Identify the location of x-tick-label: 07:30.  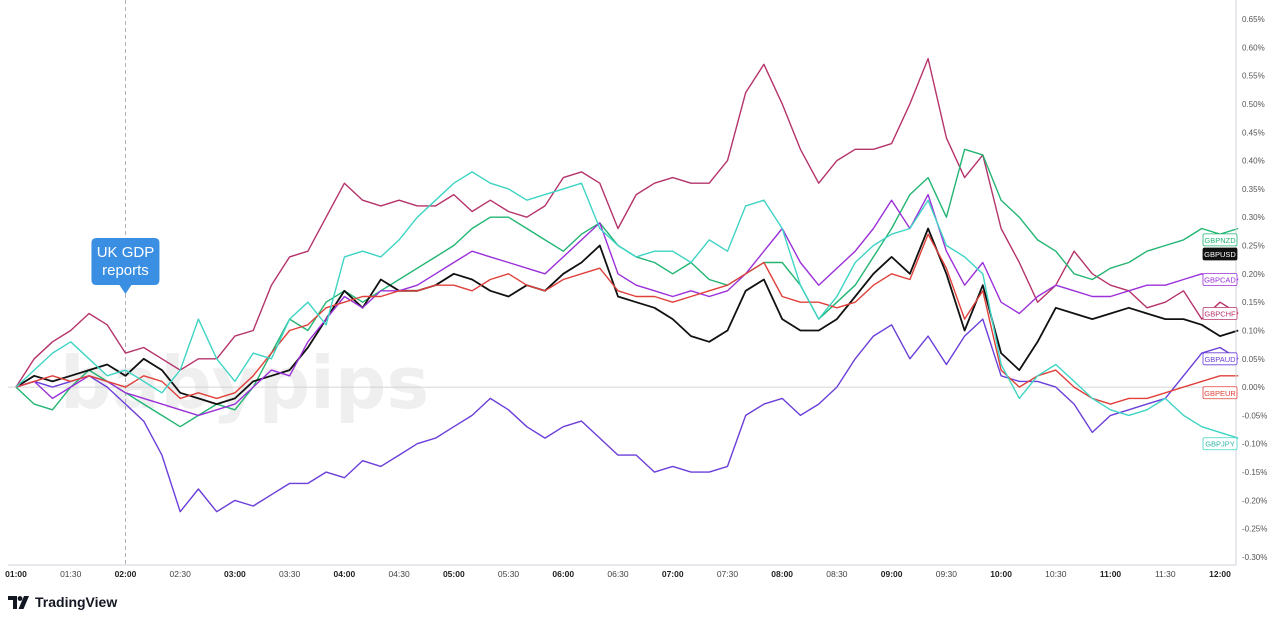
(728, 574).